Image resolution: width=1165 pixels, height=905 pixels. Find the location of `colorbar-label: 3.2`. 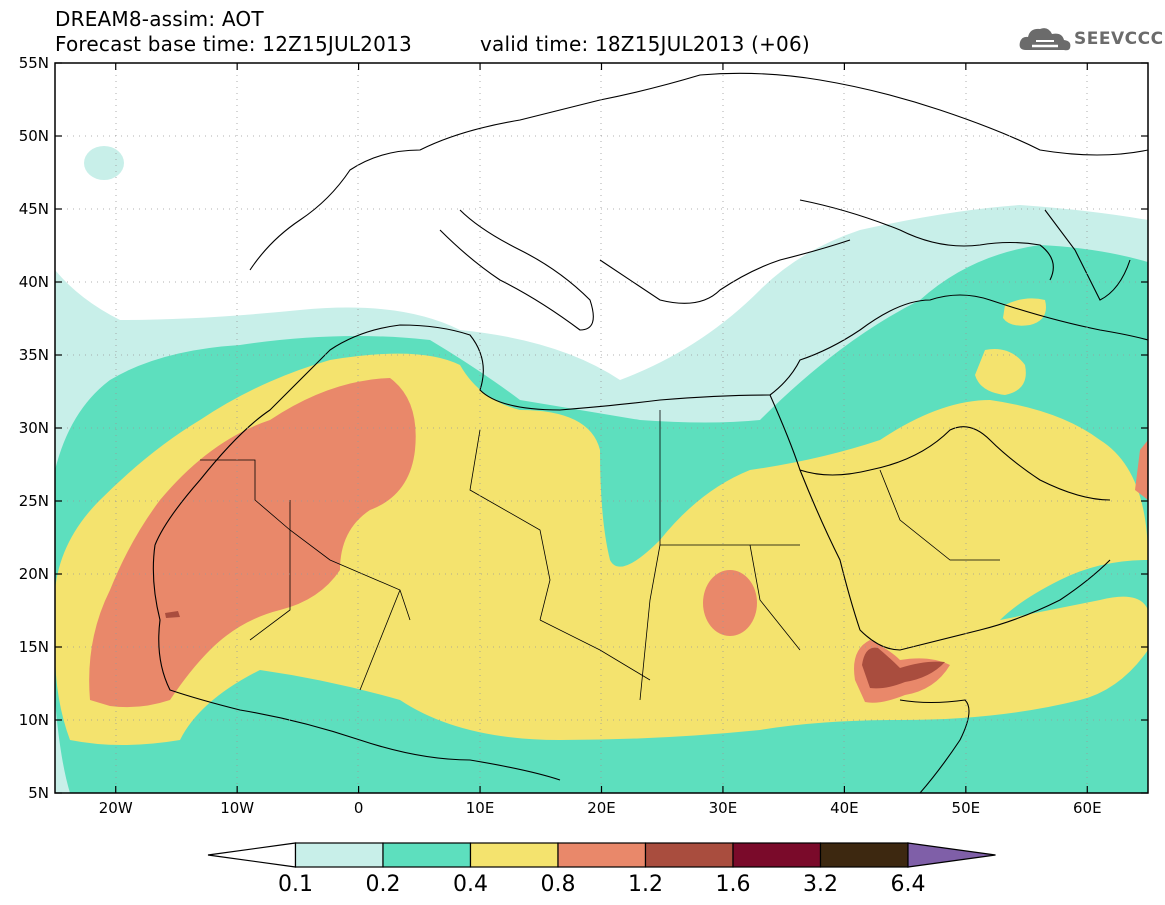

colorbar-label: 3.2 is located at coordinates (820, 884).